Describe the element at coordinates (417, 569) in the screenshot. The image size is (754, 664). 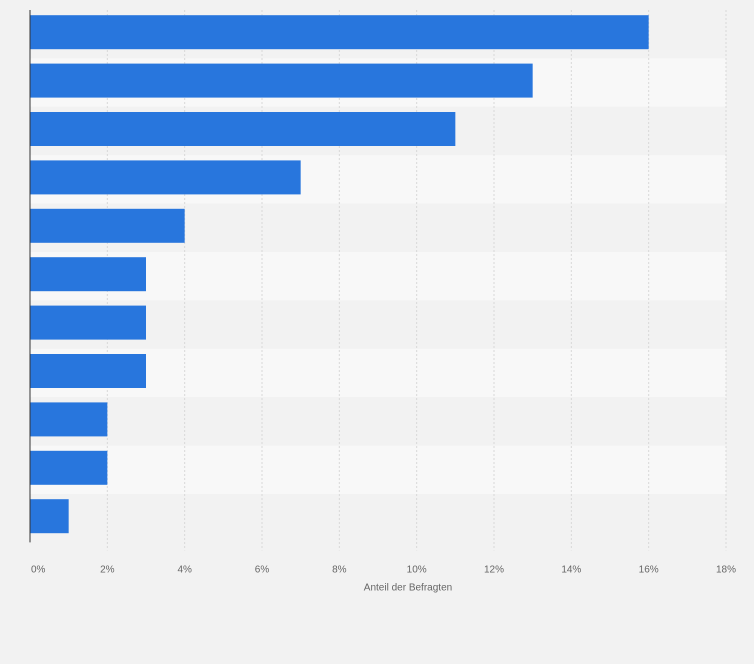
I see `x-tick-label: 10%` at that location.